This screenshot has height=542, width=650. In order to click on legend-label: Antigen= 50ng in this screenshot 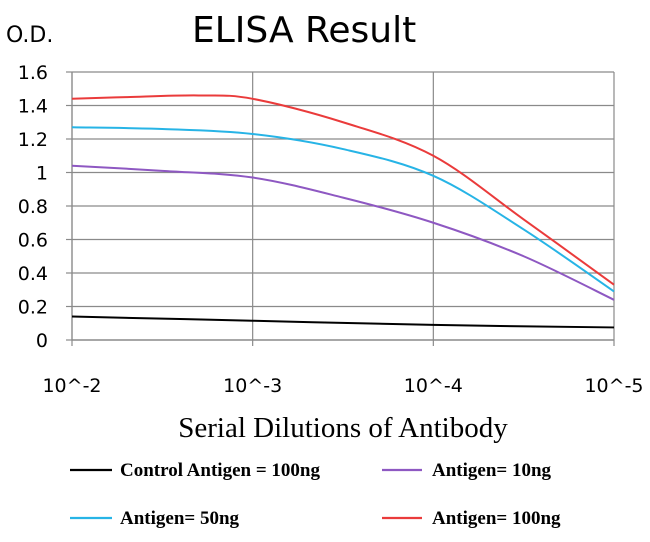, I will do `click(180, 518)`.